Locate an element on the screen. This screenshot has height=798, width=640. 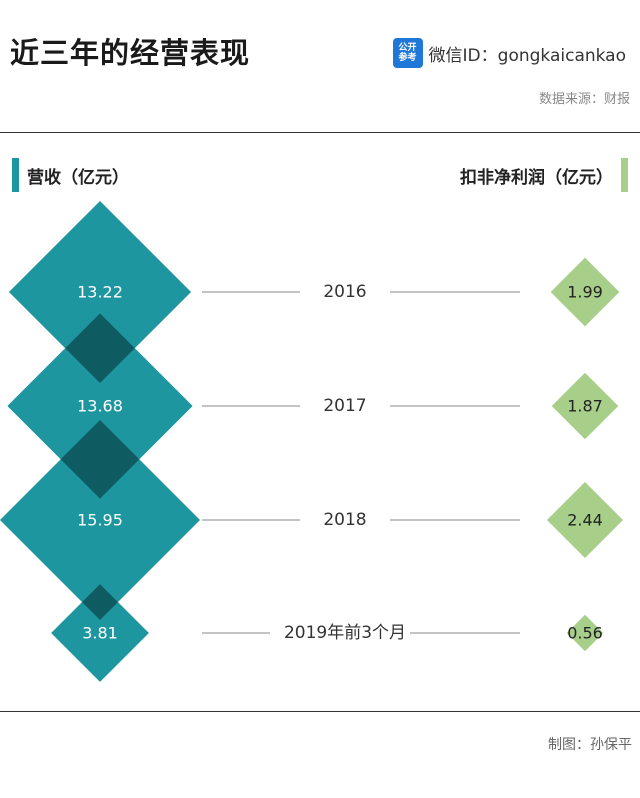
wechat-badge: 公开 参考 微信ID：gongkaicankao is located at coordinates (509, 53).